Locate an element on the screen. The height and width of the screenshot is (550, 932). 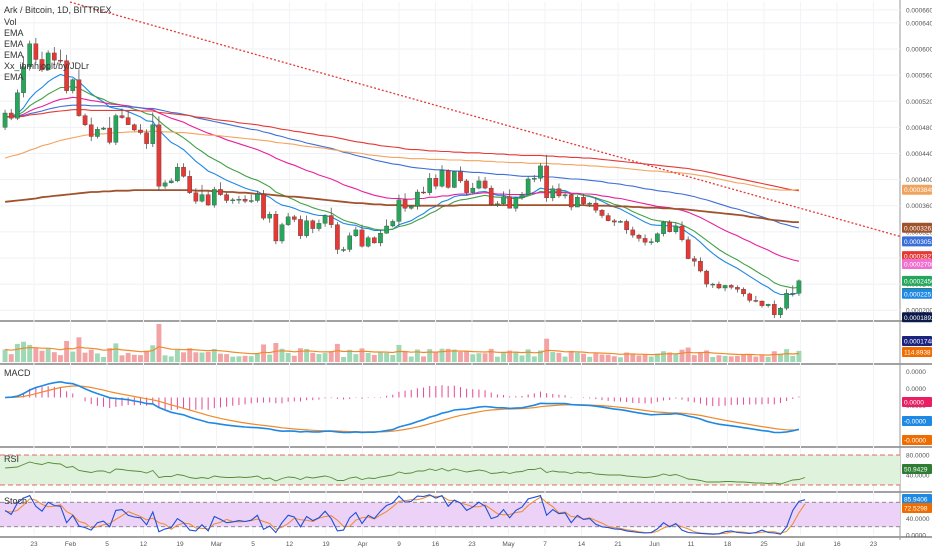
stoch-panel is located at coordinates (450, 514).